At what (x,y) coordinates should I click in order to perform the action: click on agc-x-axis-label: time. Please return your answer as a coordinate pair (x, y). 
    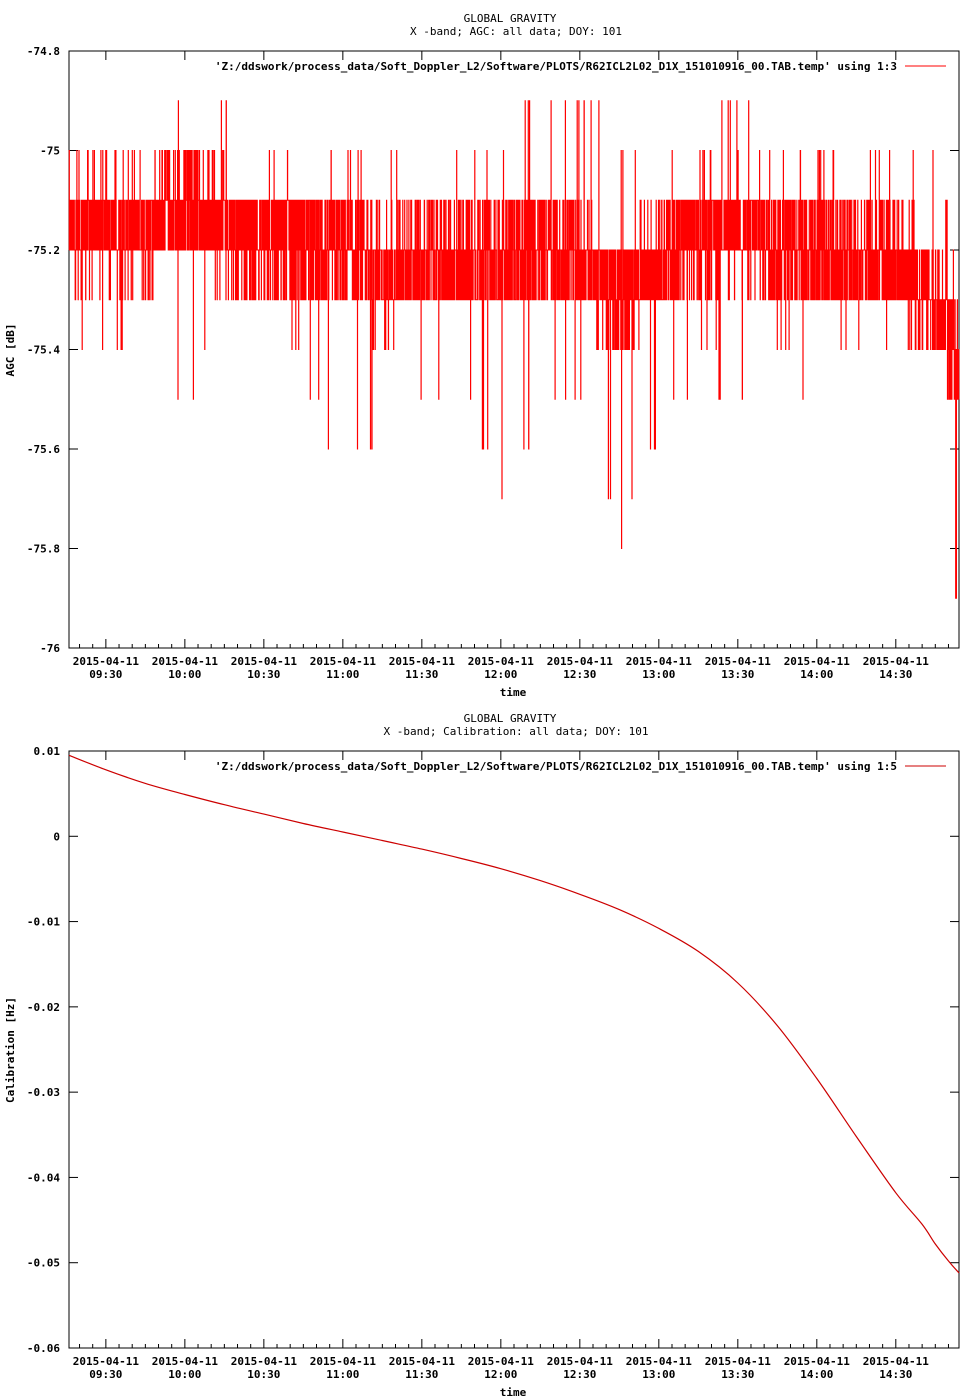
    Looking at the image, I should click on (513, 692).